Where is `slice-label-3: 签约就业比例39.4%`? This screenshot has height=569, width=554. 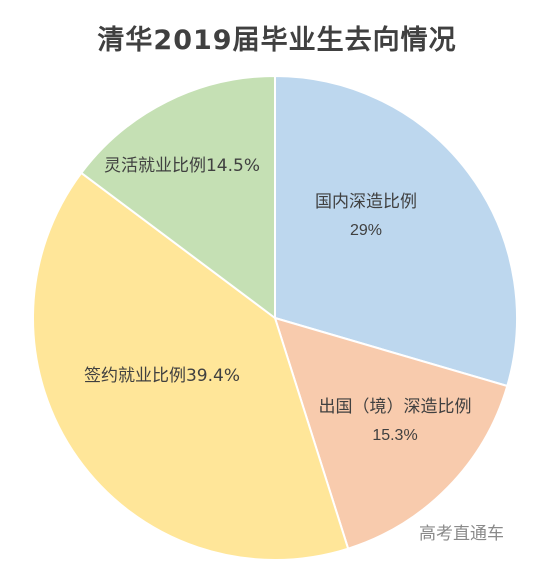 slice-label-3: 签约就业比例39.4% is located at coordinates (162, 376).